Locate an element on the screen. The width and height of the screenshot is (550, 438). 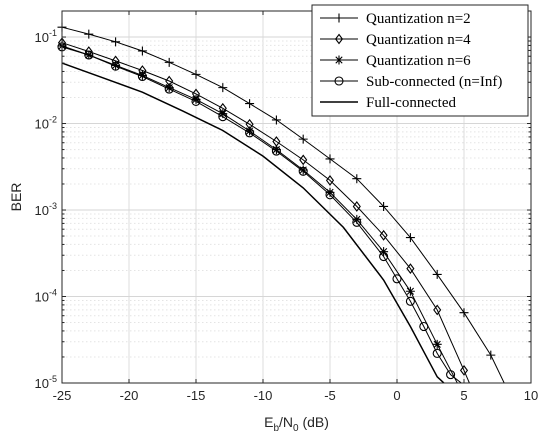
x-tick-label: 5 is located at coordinates (463, 395).